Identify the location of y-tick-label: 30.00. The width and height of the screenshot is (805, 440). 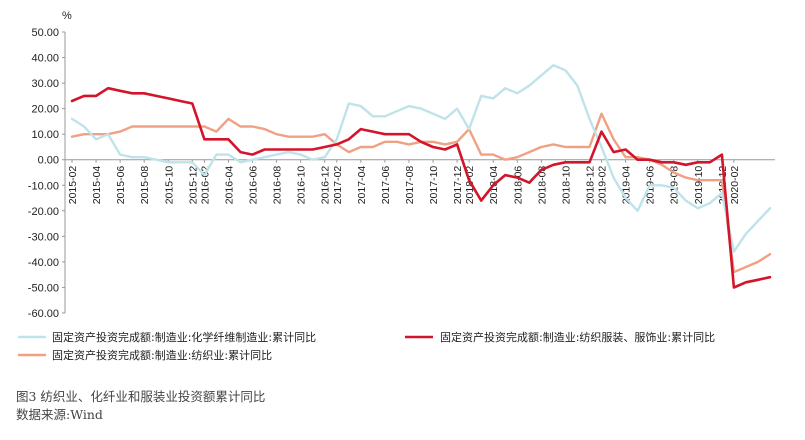
(45, 84).